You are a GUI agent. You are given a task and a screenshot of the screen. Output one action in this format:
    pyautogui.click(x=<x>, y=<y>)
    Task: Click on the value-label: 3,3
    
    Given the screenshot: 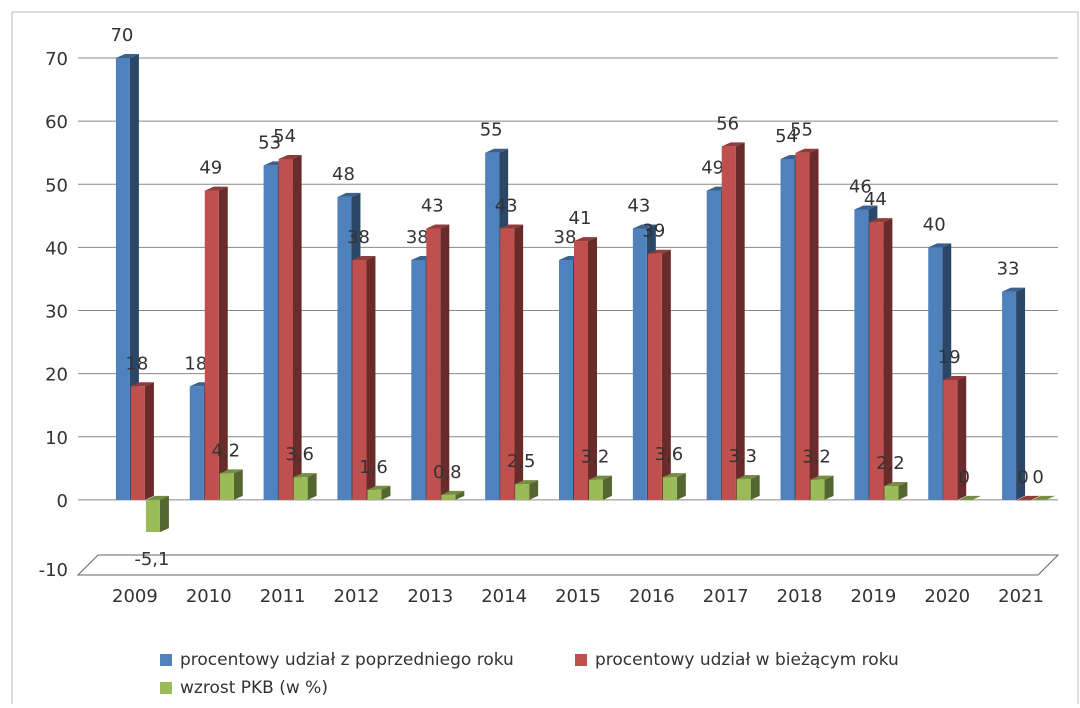 What is the action you would take?
    pyautogui.click(x=742, y=456)
    